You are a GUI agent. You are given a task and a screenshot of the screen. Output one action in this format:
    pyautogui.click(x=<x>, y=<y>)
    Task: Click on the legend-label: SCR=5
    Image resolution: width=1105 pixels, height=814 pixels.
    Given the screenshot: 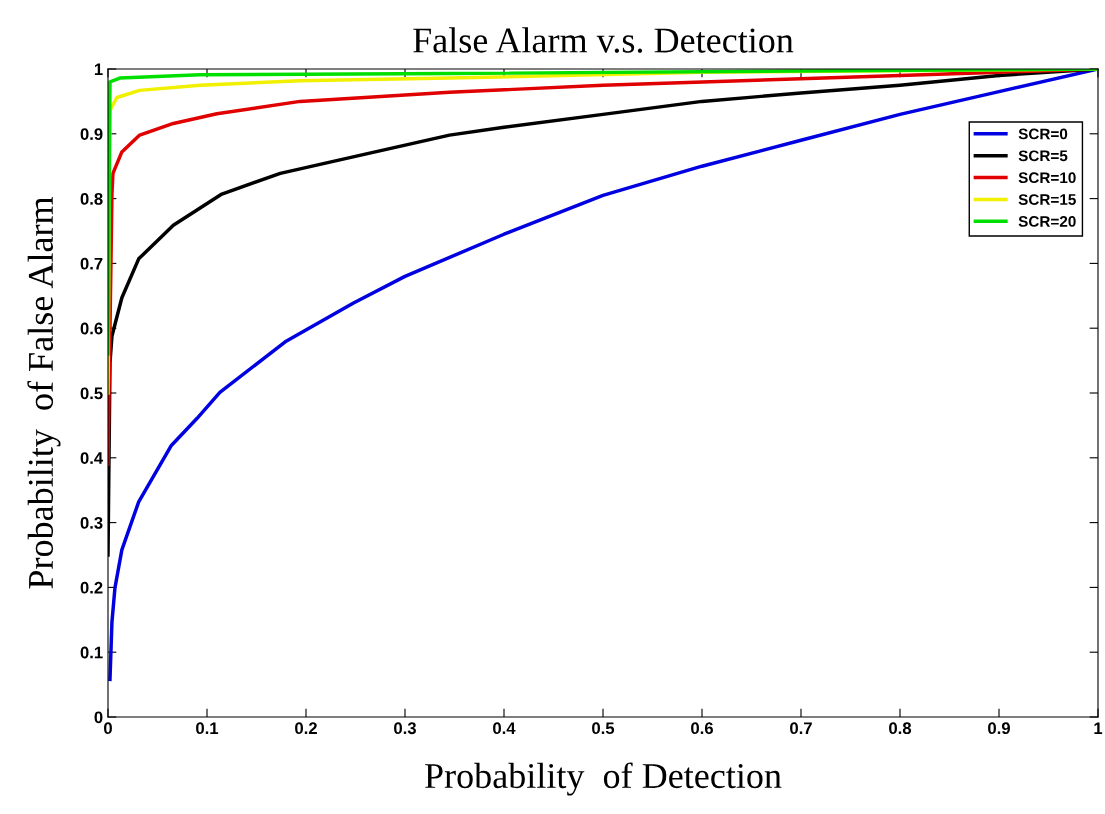 What is the action you would take?
    pyautogui.click(x=1043, y=156)
    